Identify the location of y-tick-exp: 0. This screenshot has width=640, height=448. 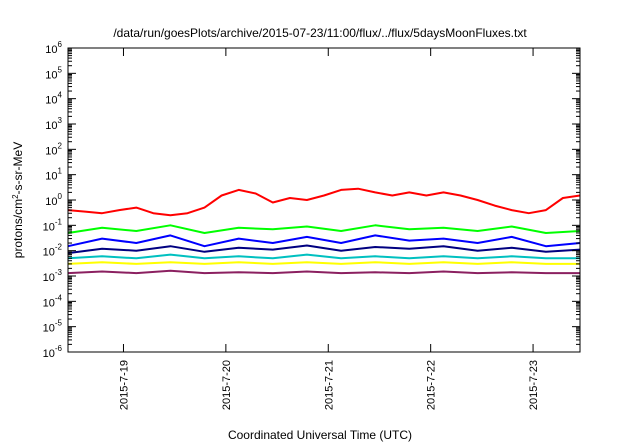
(60, 196).